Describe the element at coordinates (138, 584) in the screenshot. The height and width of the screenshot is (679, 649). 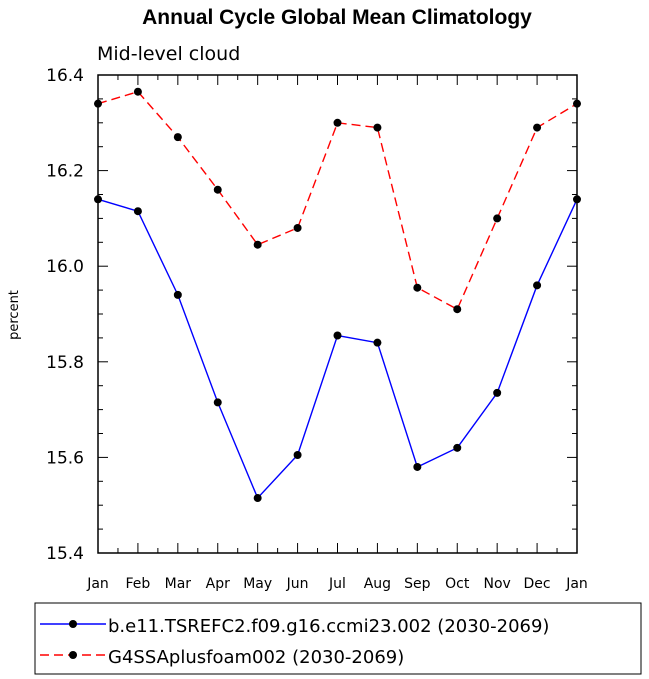
I see `x-tick-label: Feb` at that location.